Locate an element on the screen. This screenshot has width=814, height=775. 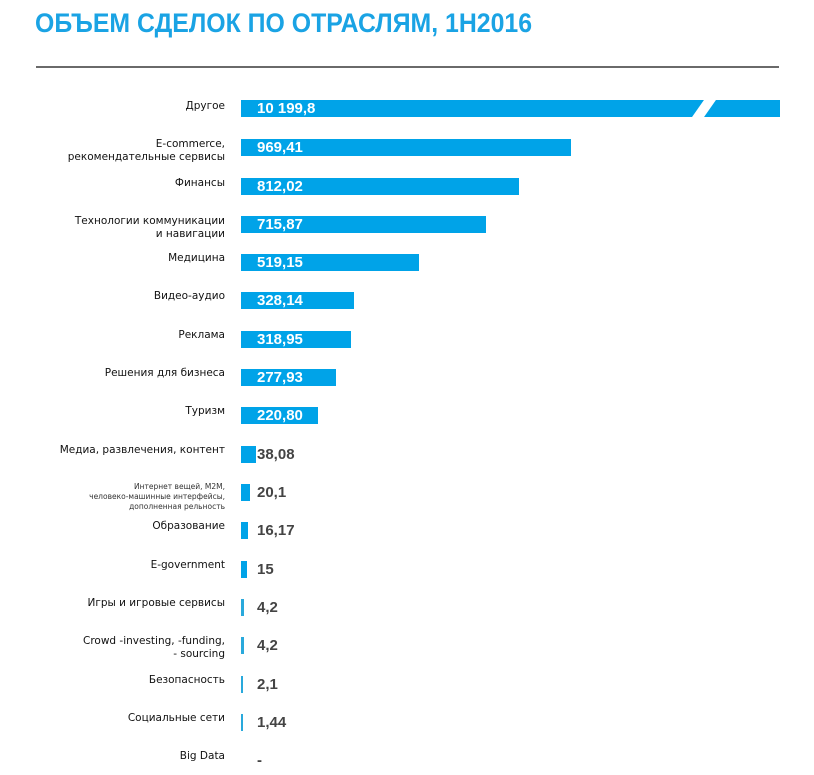
value-label: 220,80 is located at coordinates (280, 415).